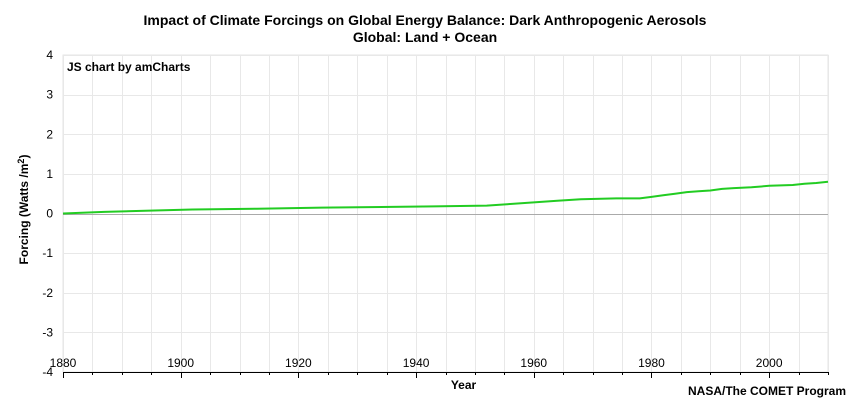 The height and width of the screenshot is (400, 850). I want to click on amcharts-watermark: JS chart by amCharts, so click(129, 67).